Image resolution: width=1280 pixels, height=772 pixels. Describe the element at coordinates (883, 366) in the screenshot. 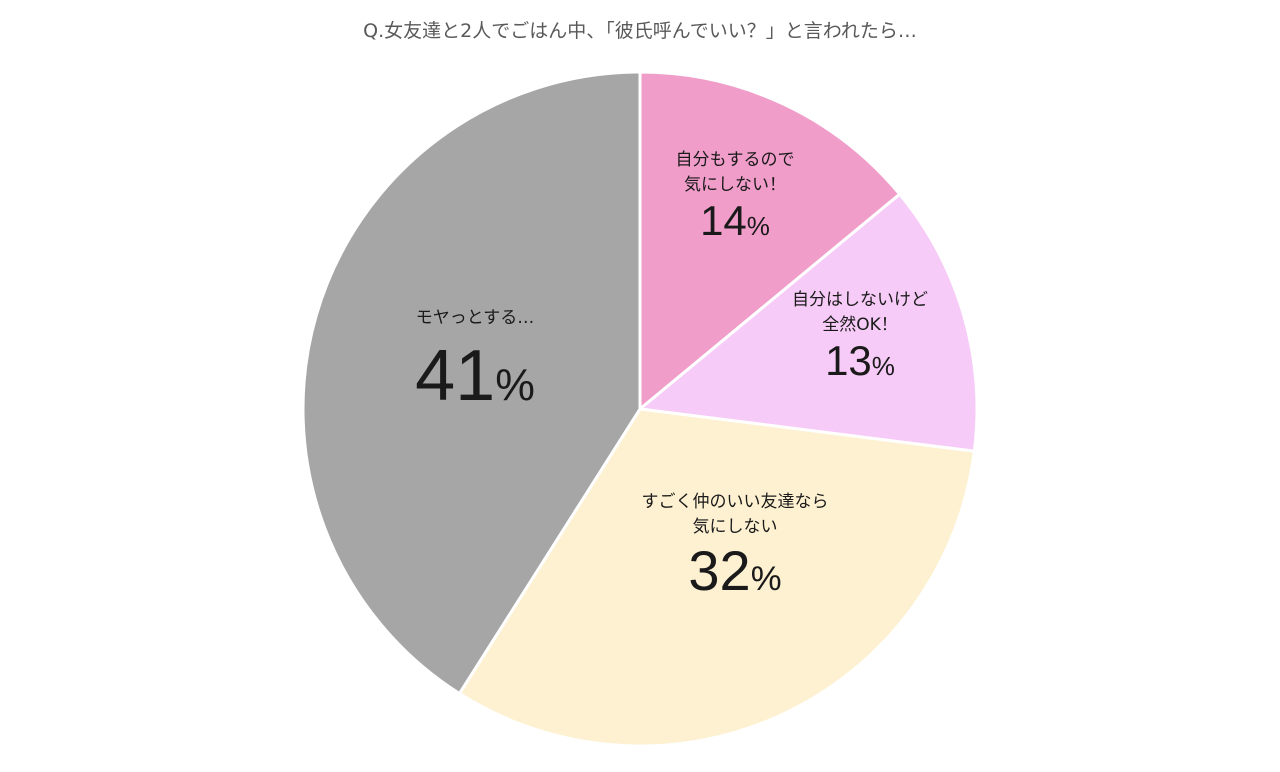

I see `slice-unit-1: %` at that location.